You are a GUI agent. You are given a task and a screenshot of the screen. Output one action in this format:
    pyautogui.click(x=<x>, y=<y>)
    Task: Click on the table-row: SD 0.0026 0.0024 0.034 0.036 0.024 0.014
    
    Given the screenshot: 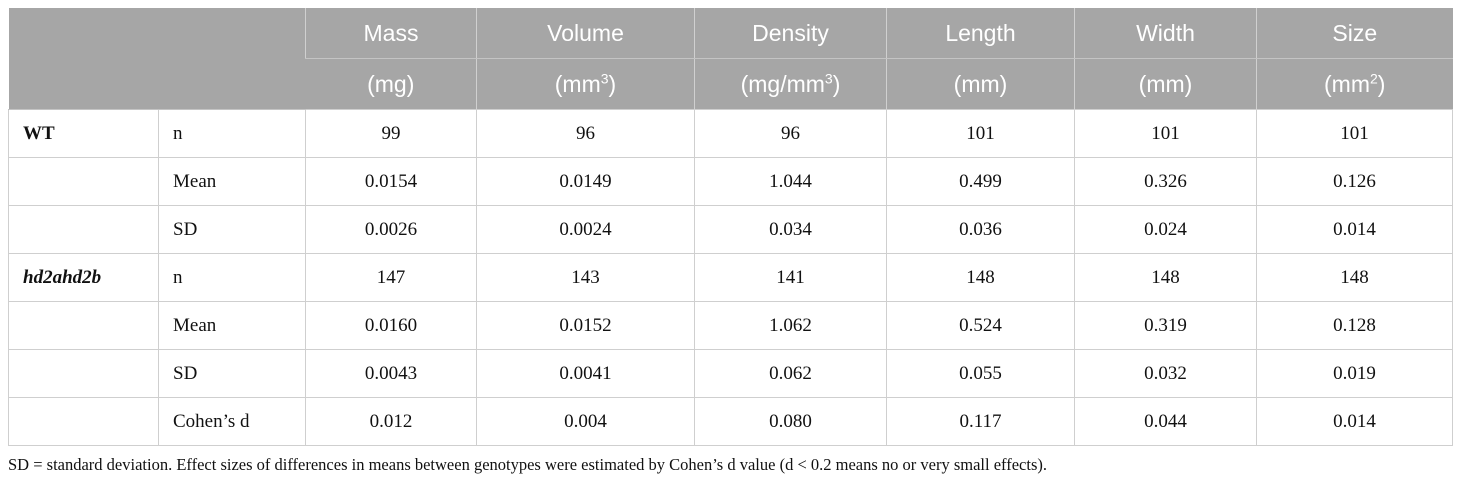 What is the action you would take?
    pyautogui.click(x=730, y=229)
    